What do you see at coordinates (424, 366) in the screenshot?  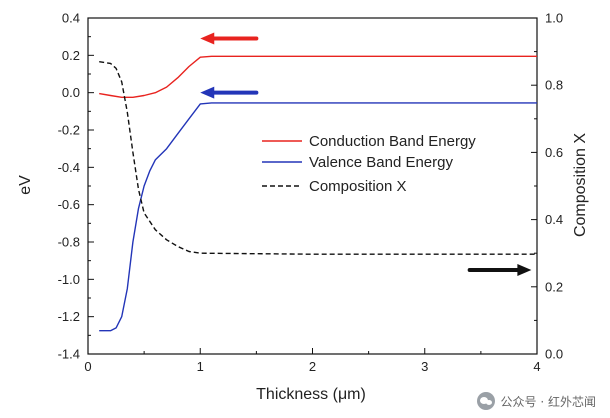 I see `x-tick-label: 3` at bounding box center [424, 366].